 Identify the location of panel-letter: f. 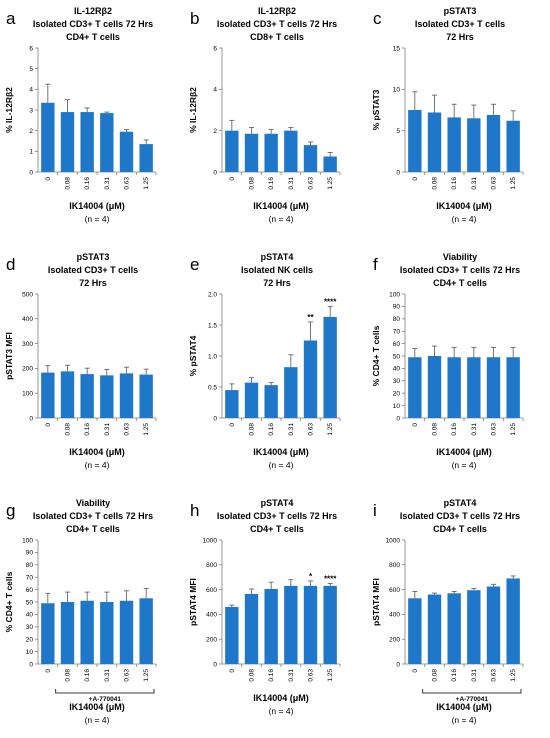
(375, 264).